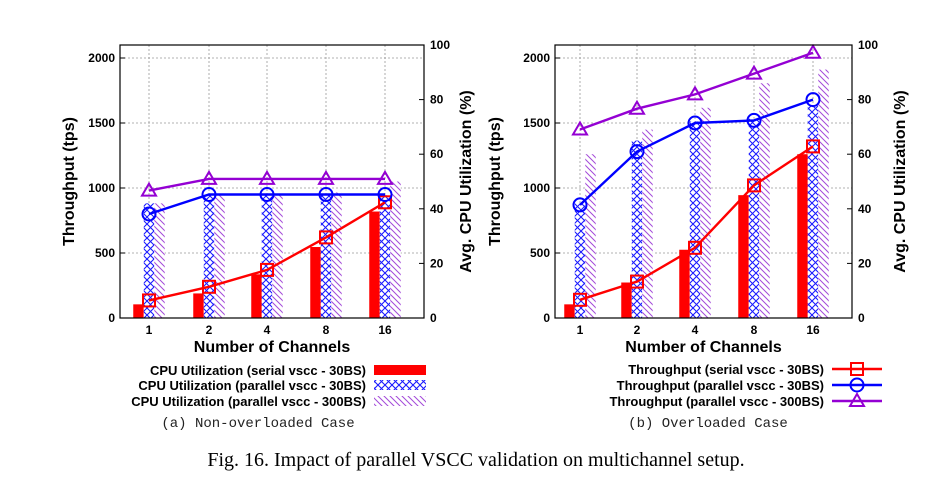 This screenshot has width=952, height=499. What do you see at coordinates (536, 188) in the screenshot?
I see `y-tick-label: 1000` at bounding box center [536, 188].